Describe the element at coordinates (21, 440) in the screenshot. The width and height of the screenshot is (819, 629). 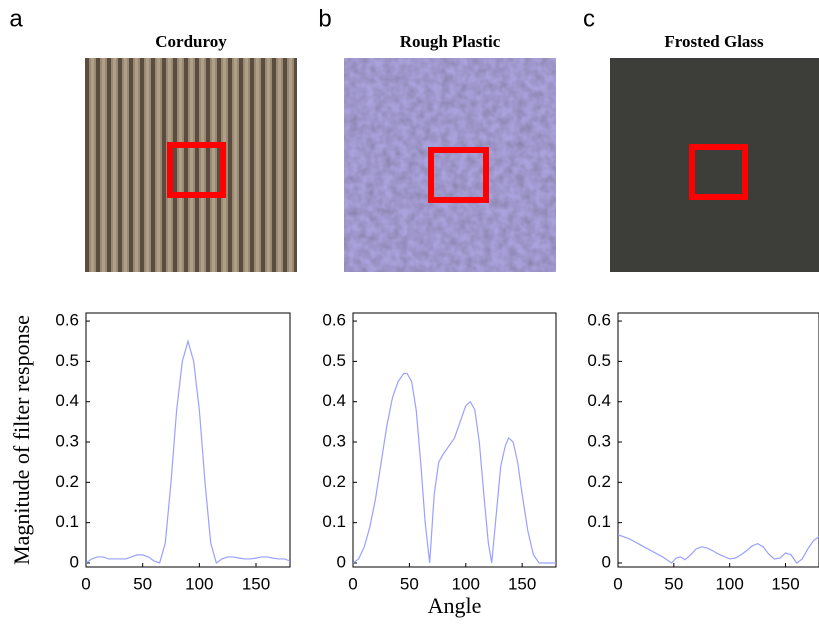
I see `y-axis-label: Magnitude of filter response` at that location.